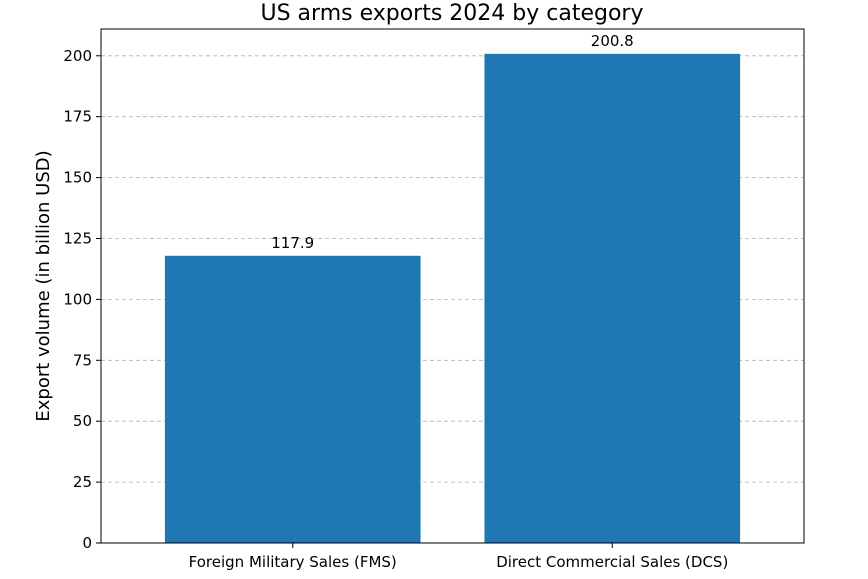 The image size is (868, 579). What do you see at coordinates (612, 41) in the screenshot?
I see `bar-value-label: 200.8` at bounding box center [612, 41].